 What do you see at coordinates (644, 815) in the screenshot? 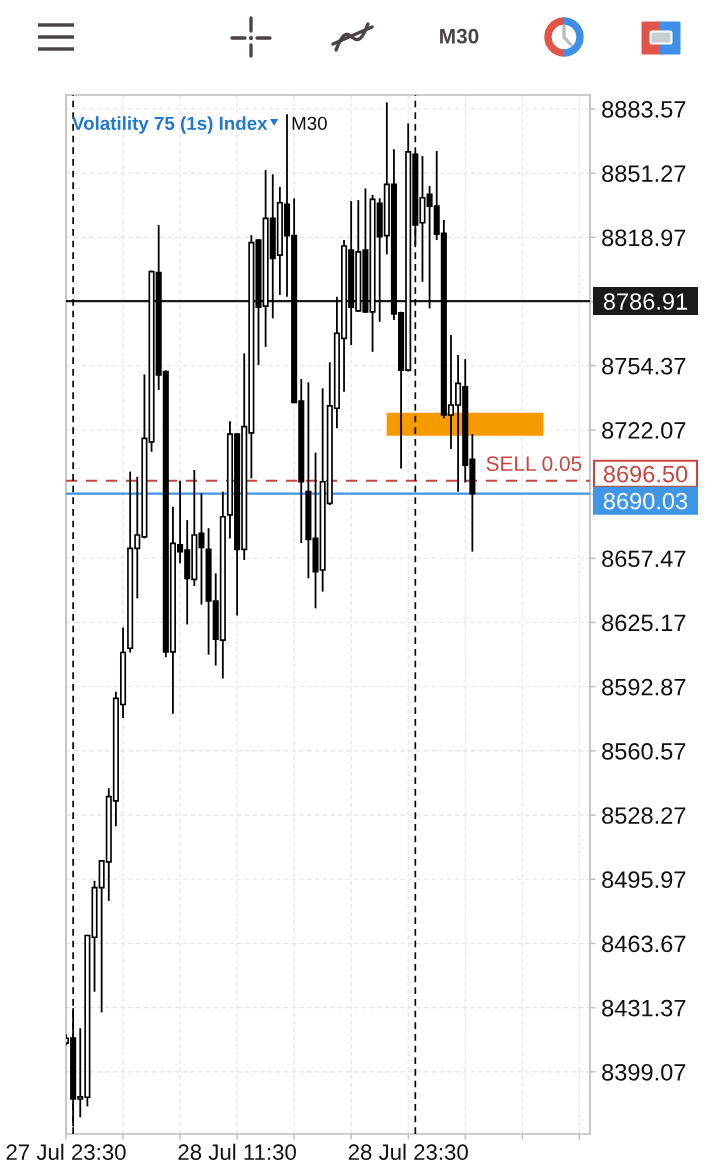
I see `y-tick-label: 8528.27` at bounding box center [644, 815].